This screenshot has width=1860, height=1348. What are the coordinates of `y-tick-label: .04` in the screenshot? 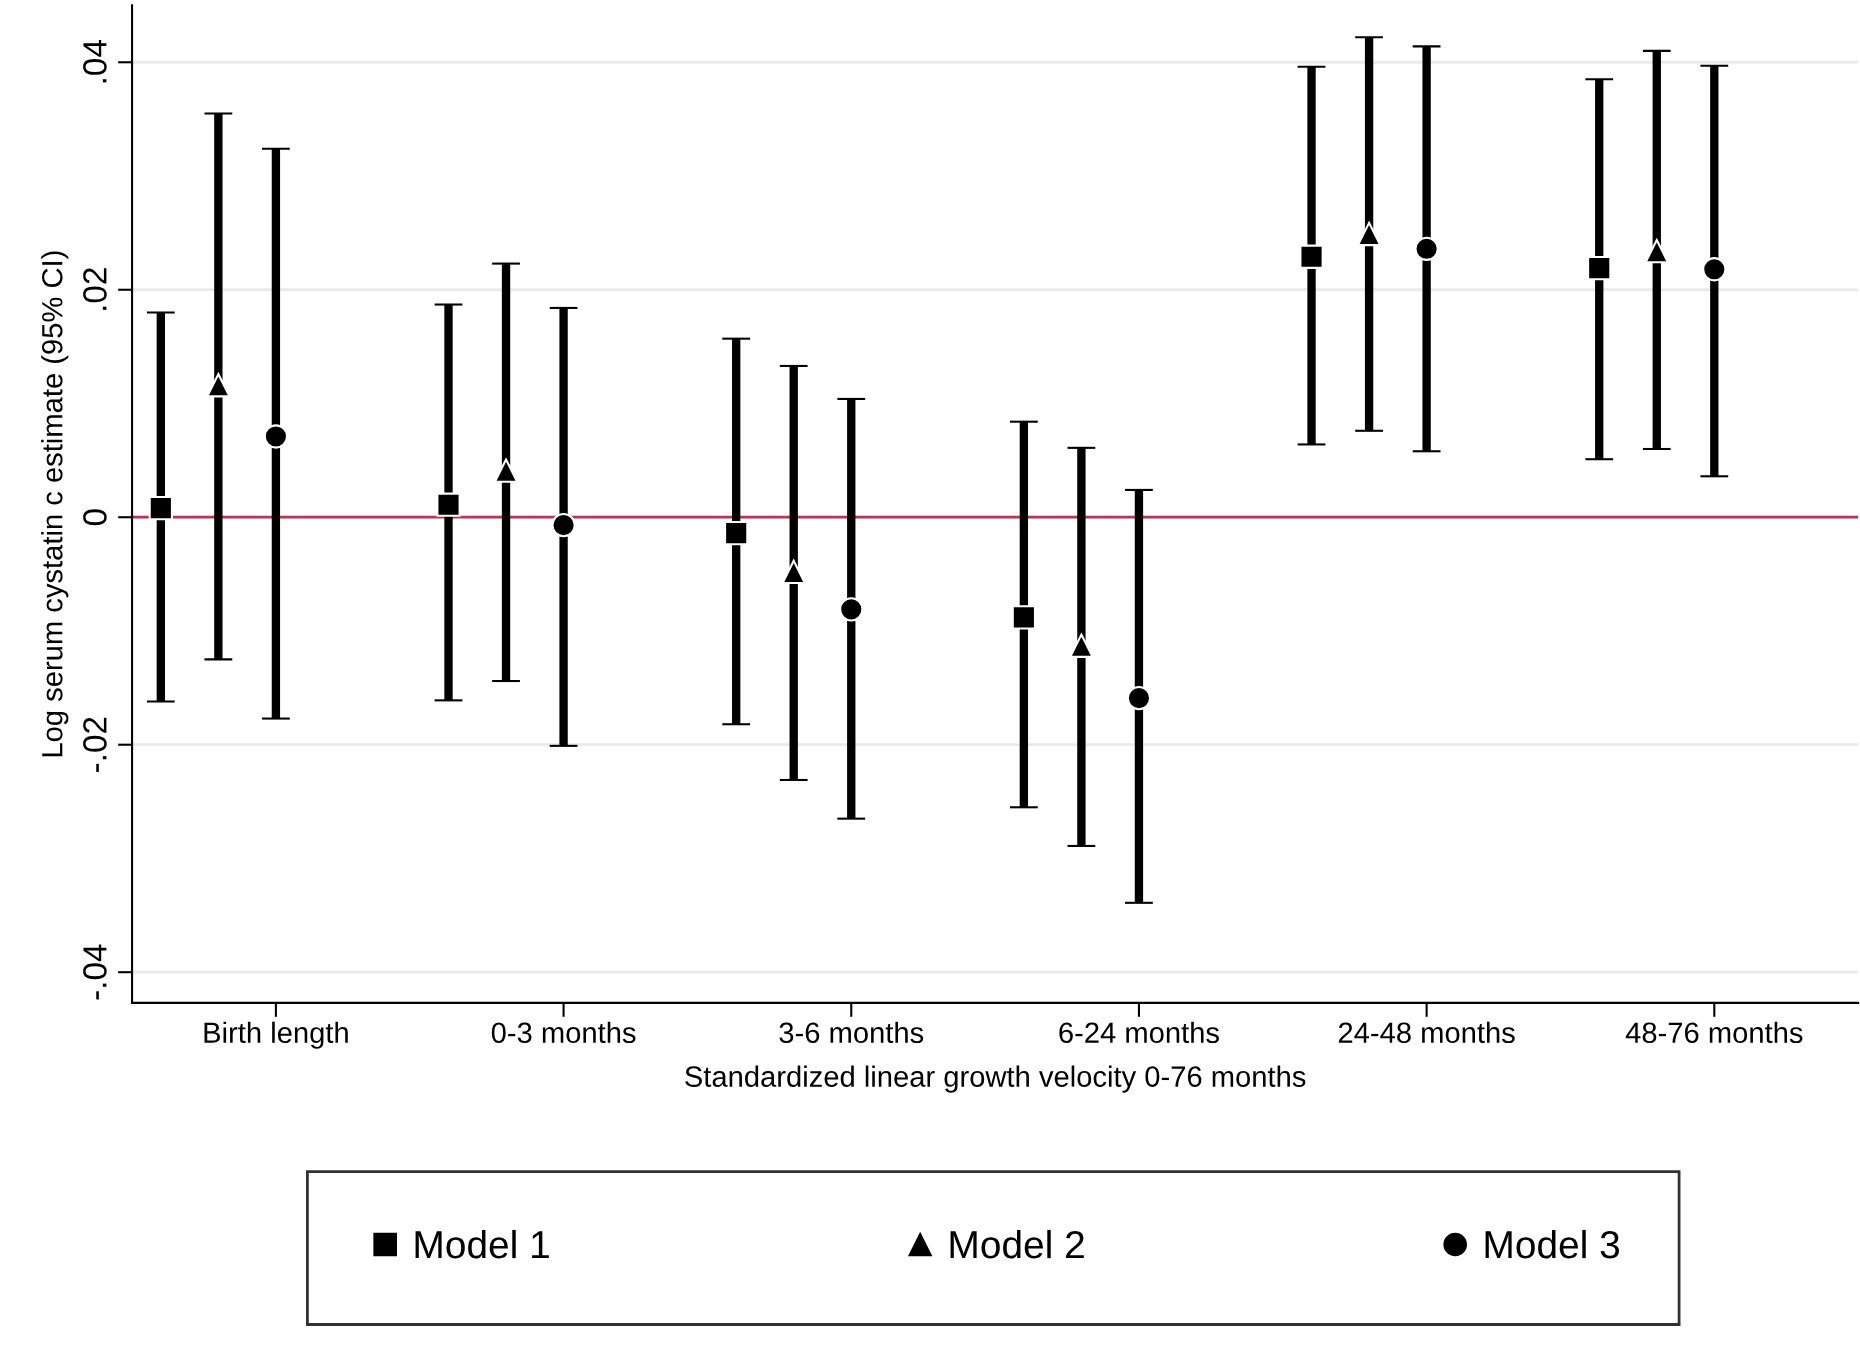 It's located at (95, 61).